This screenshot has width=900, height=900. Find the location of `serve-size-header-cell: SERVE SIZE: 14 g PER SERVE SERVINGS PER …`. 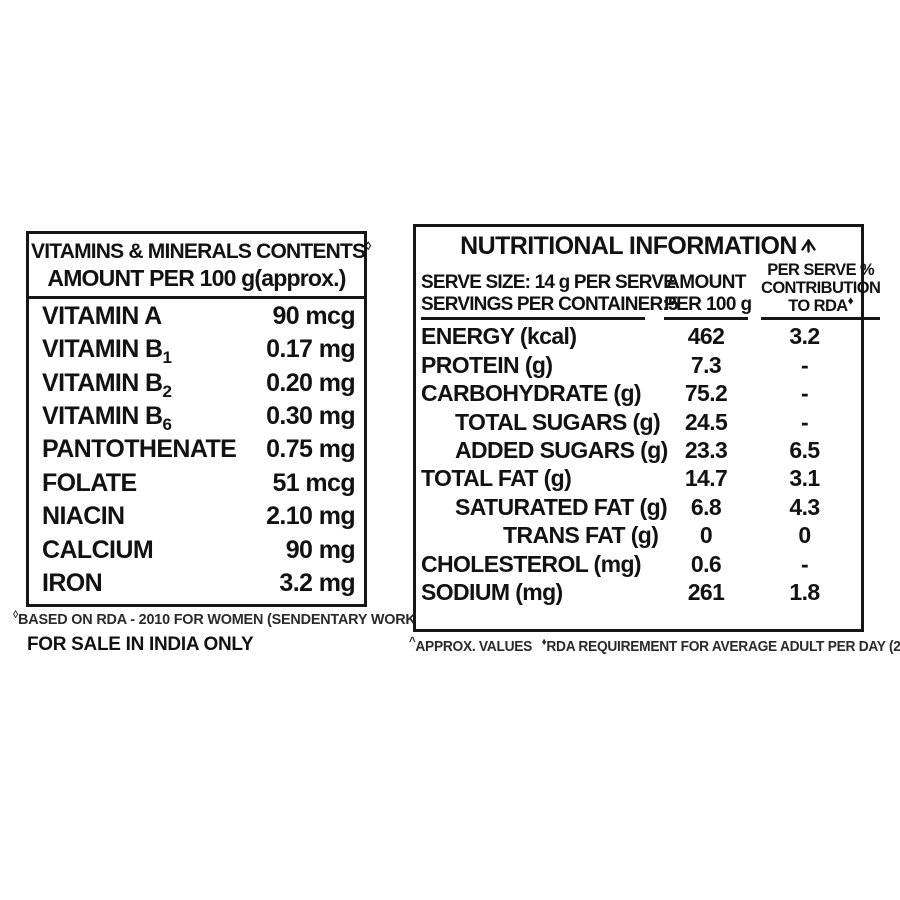

serve-size-header-cell: SERVE SIZE: 14 g PER SERVE SERVINGS PER … is located at coordinates (550, 296).